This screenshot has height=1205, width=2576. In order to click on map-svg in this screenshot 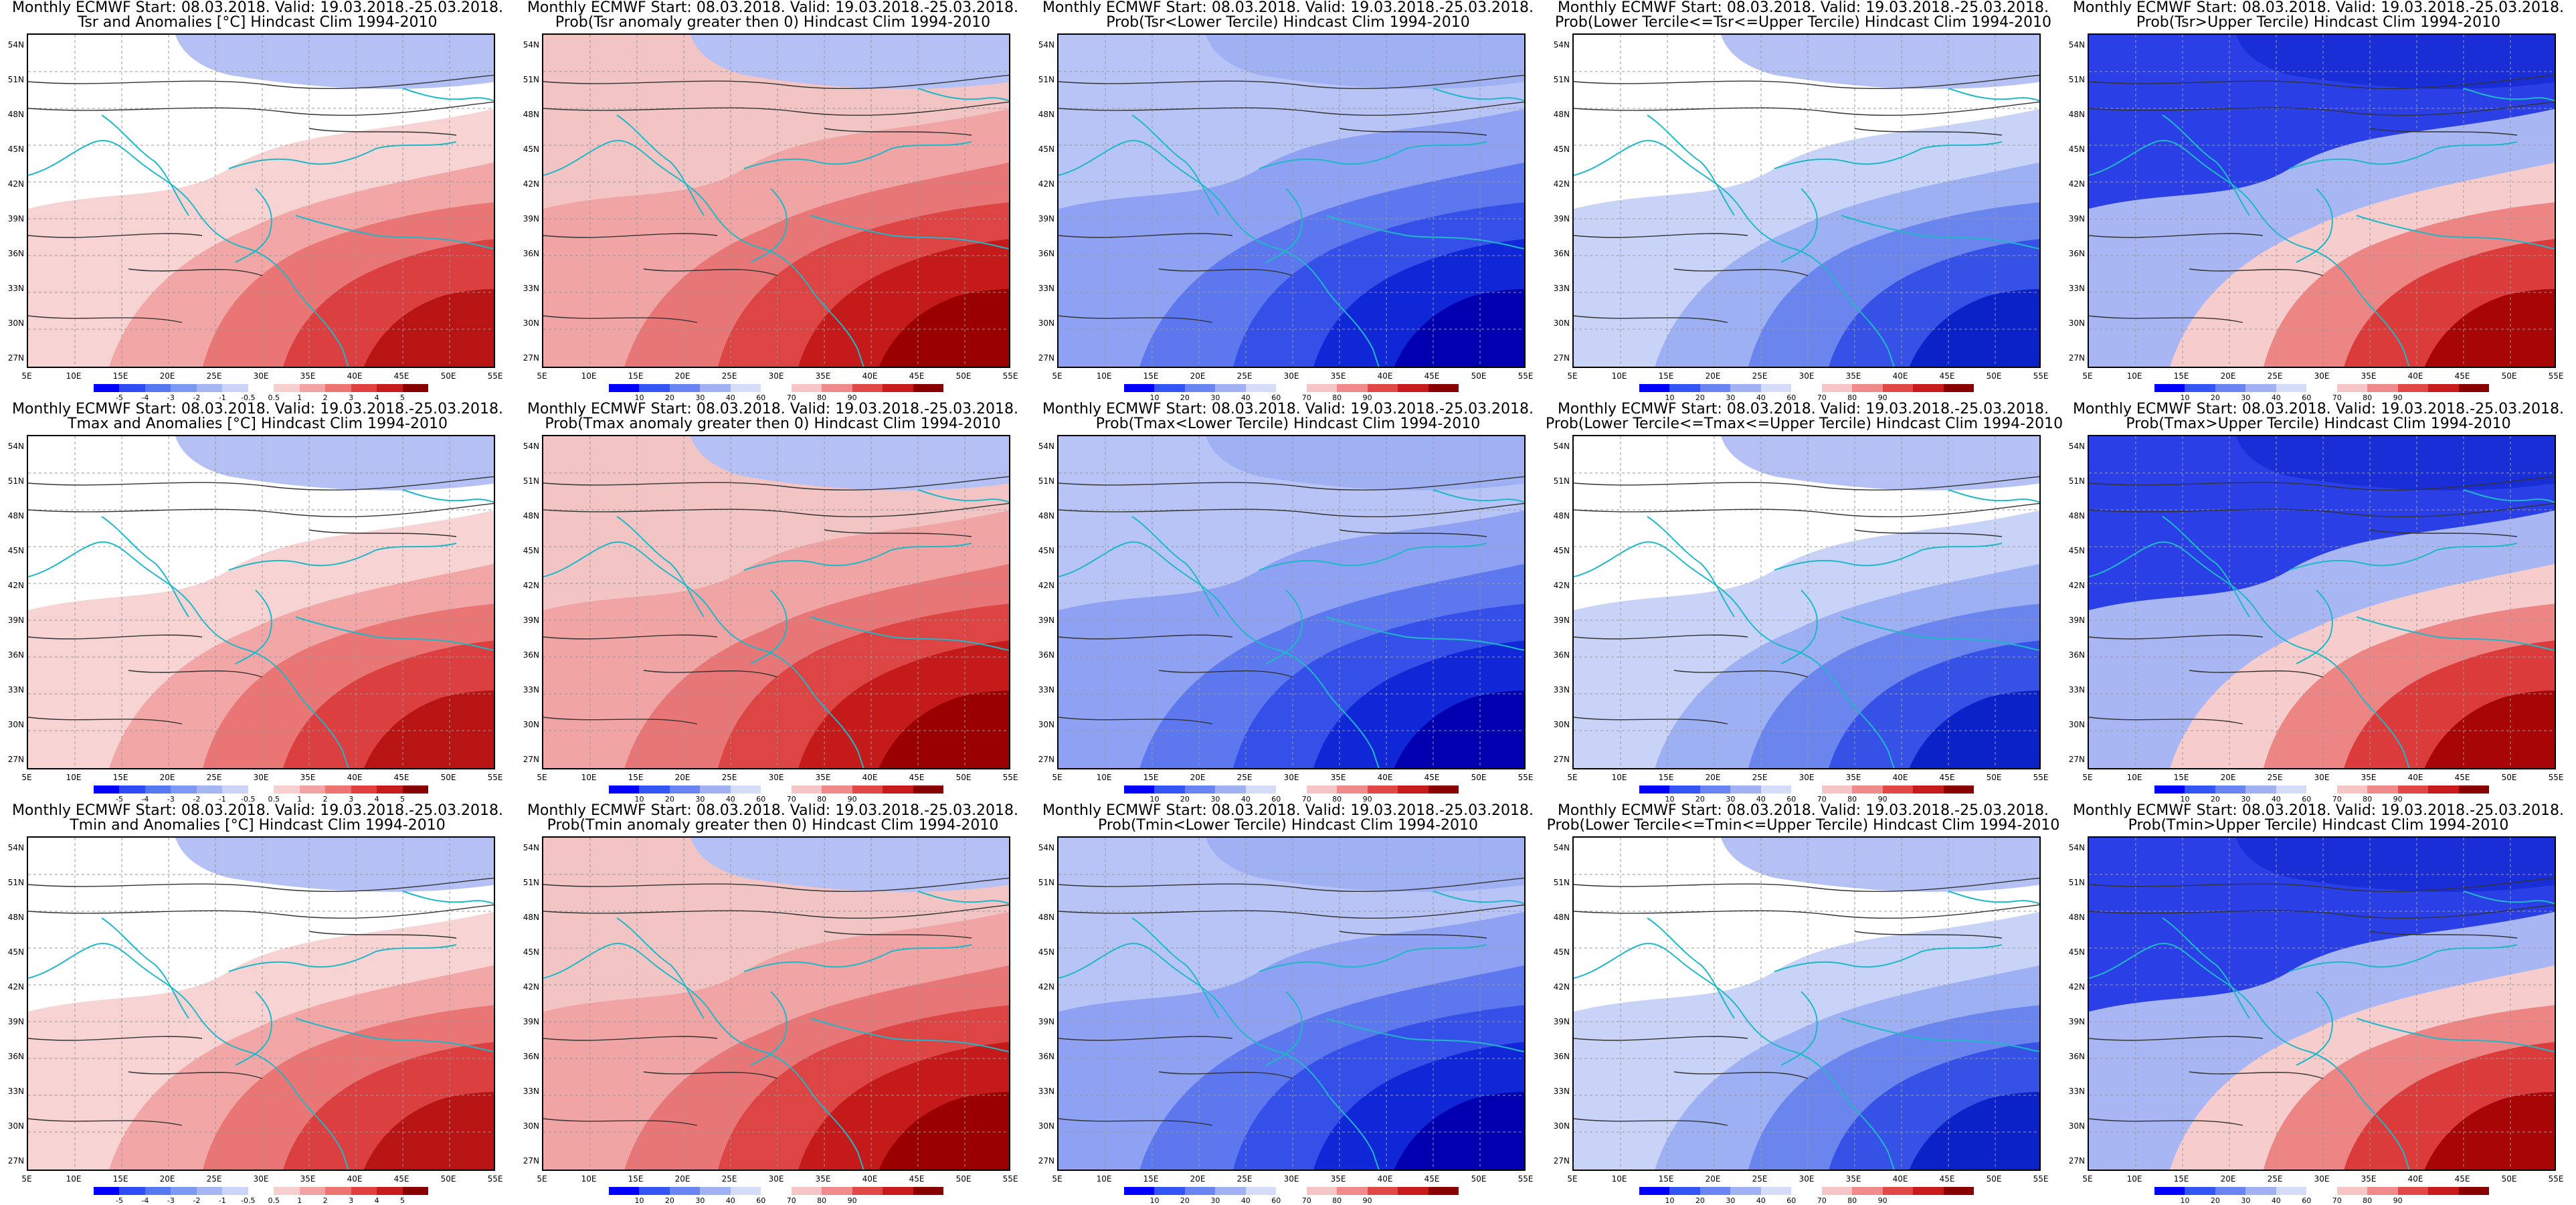, I will do `click(2322, 1004)`.